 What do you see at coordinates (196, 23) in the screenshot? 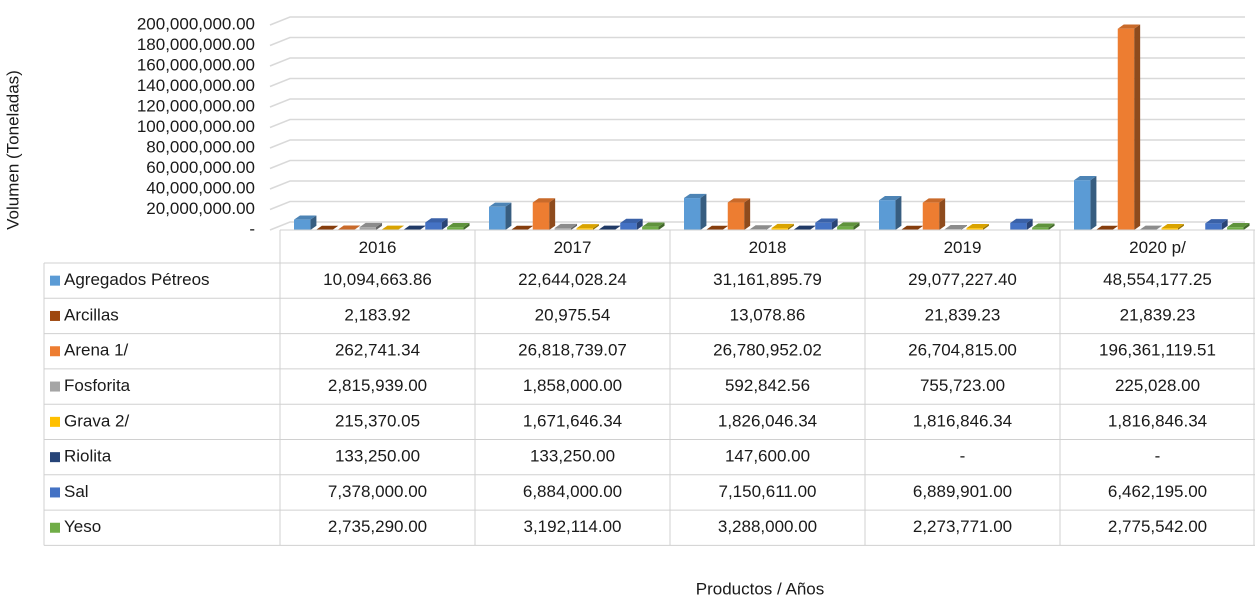
I see `y-tick-label: 200,000,000.00` at bounding box center [196, 23].